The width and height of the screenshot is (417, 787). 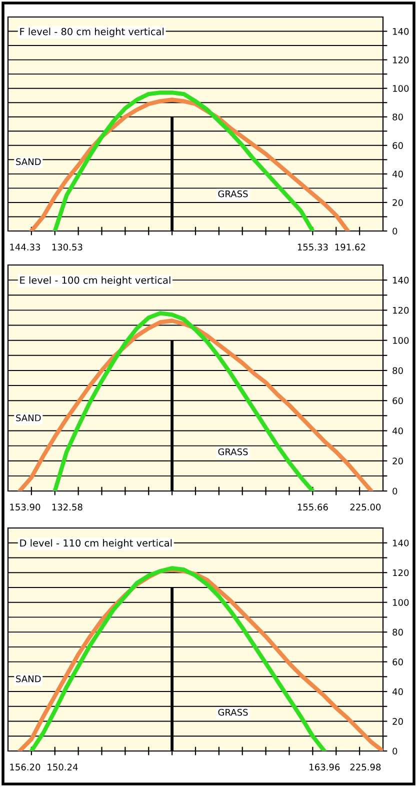 I want to click on text: 156.20, so click(x=25, y=767).